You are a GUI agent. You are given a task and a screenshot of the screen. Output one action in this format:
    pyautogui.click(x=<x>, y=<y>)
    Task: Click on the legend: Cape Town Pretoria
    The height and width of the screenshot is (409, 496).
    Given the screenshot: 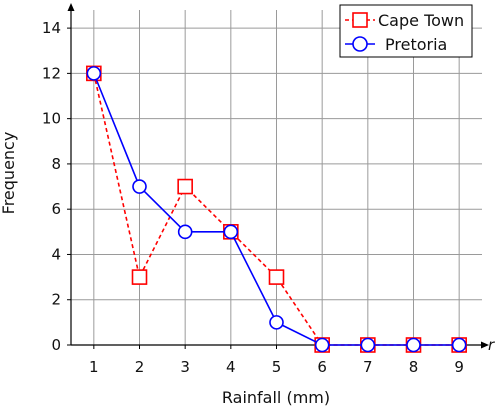 What is the action you would take?
    pyautogui.click(x=406, y=31)
    